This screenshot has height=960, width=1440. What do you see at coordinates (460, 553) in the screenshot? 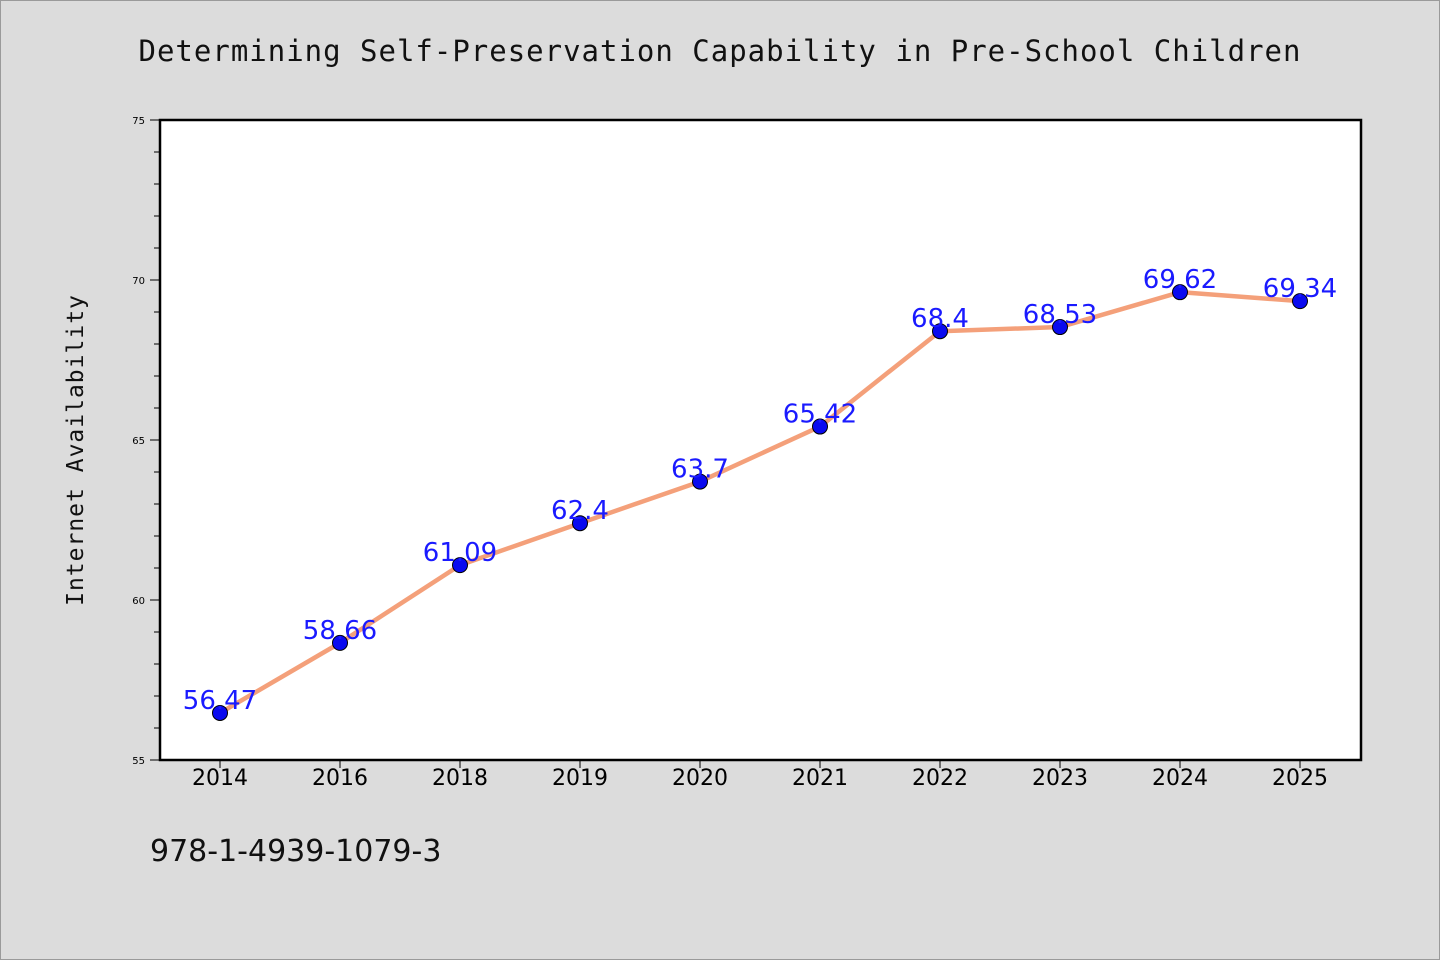
I see `data-label: 61.09` at bounding box center [460, 553].